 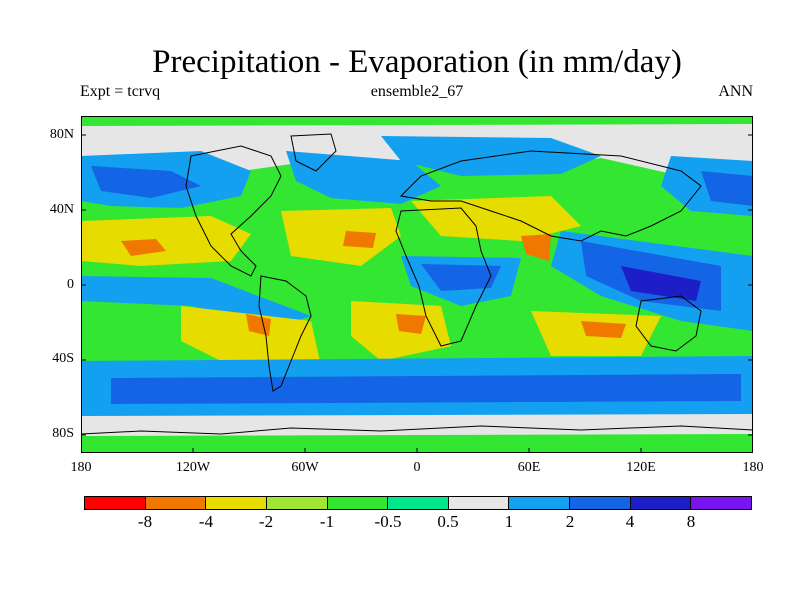 I want to click on lat-label-0: 0, so click(x=70, y=284).